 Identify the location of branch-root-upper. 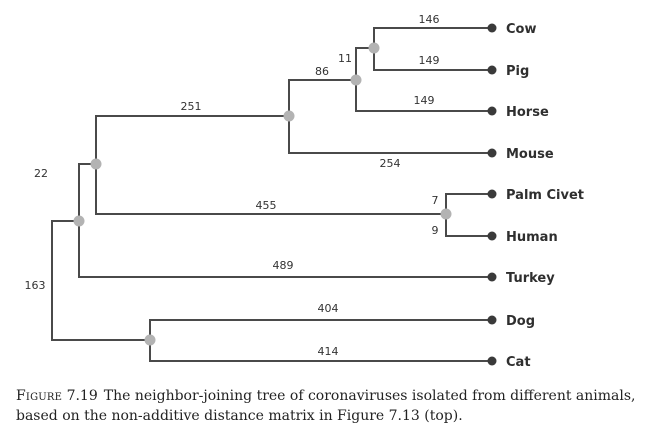
(100, 280).